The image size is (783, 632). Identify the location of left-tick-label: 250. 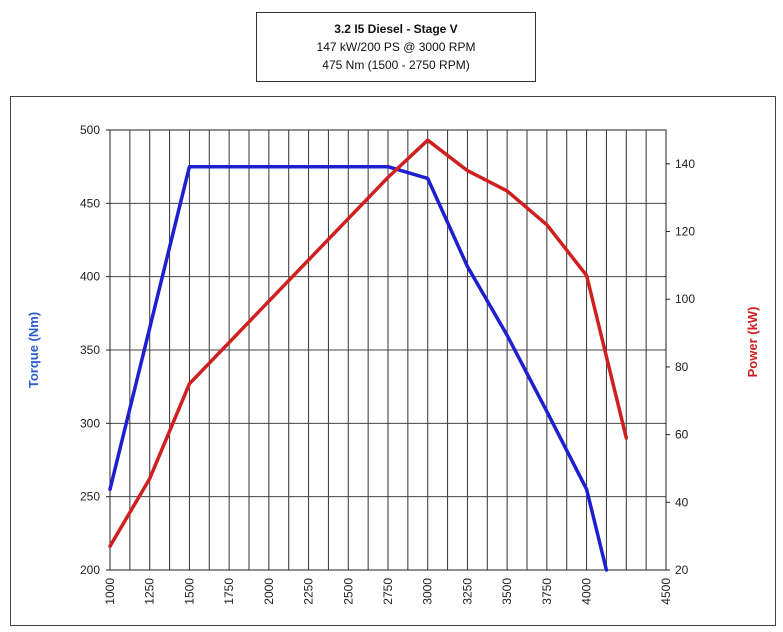
(90, 497).